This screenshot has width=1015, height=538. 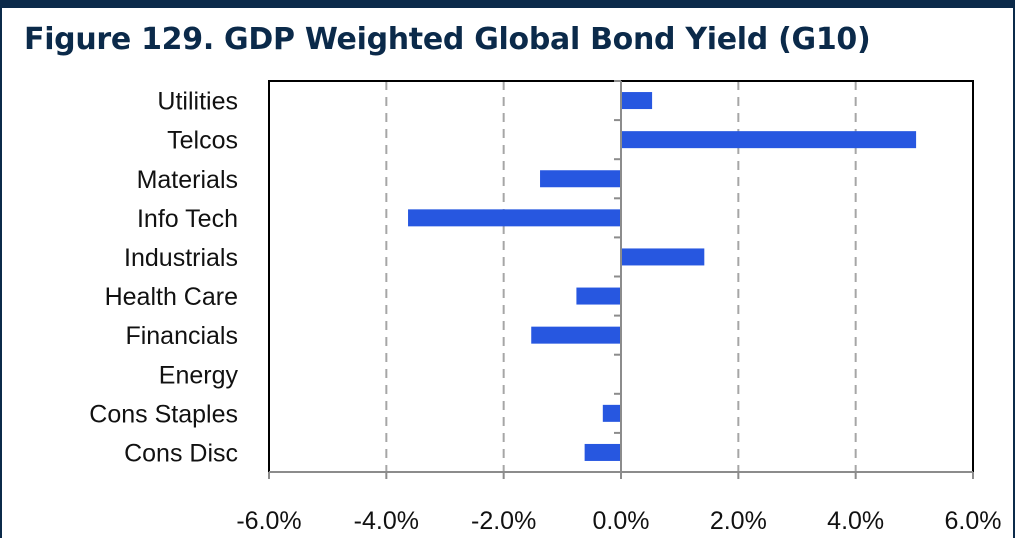 I want to click on bar-materials, so click(x=580, y=179).